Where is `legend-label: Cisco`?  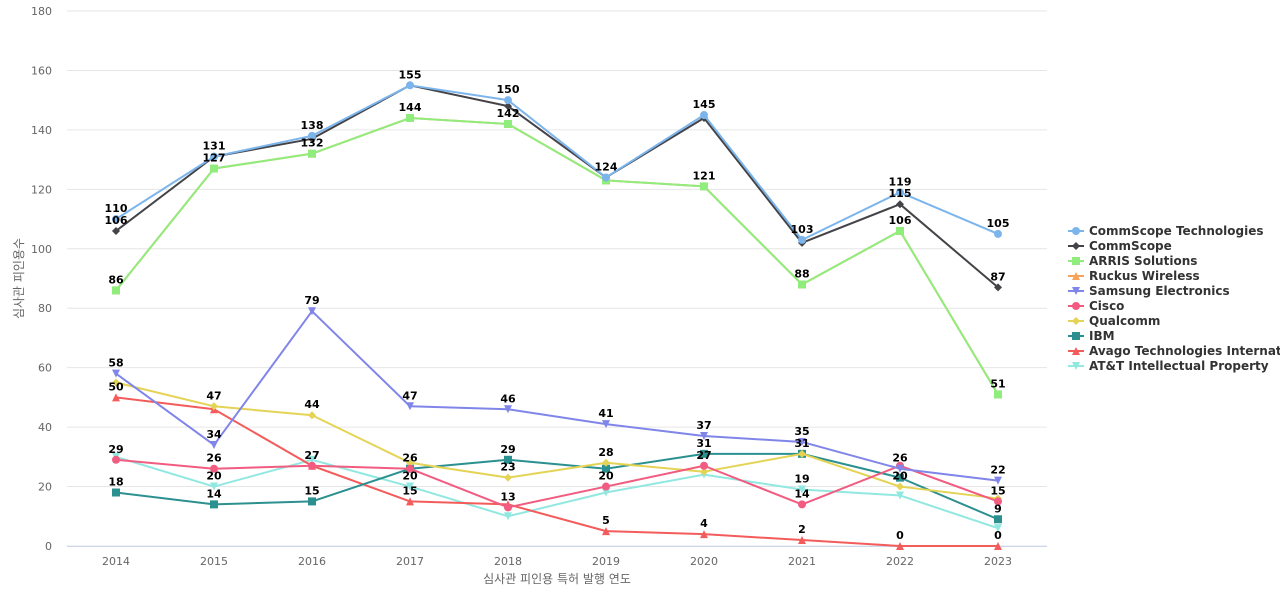 legend-label: Cisco is located at coordinates (1106, 306).